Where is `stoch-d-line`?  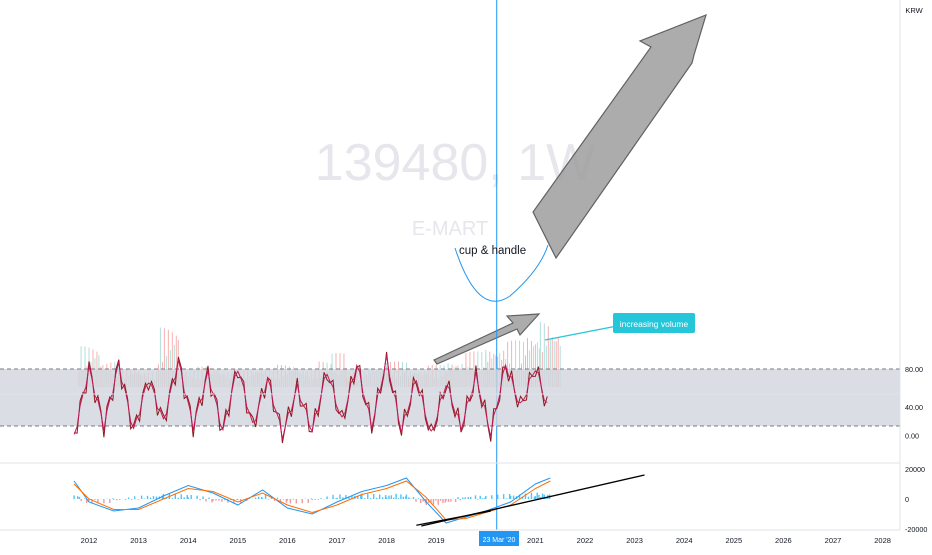
stoch-d-line is located at coordinates (310, 397).